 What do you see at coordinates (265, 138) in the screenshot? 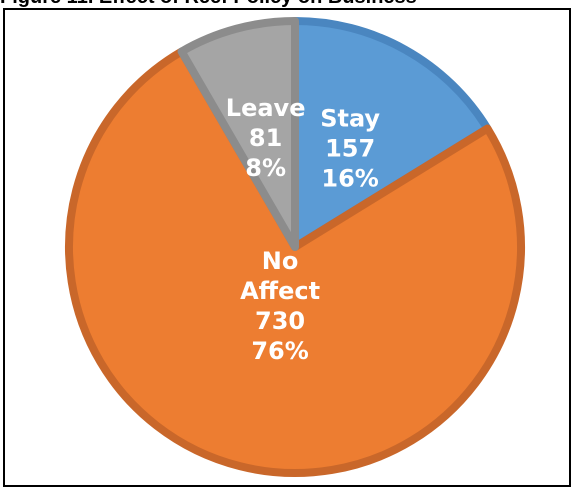
I see `slice-value-text: 81` at bounding box center [265, 138].